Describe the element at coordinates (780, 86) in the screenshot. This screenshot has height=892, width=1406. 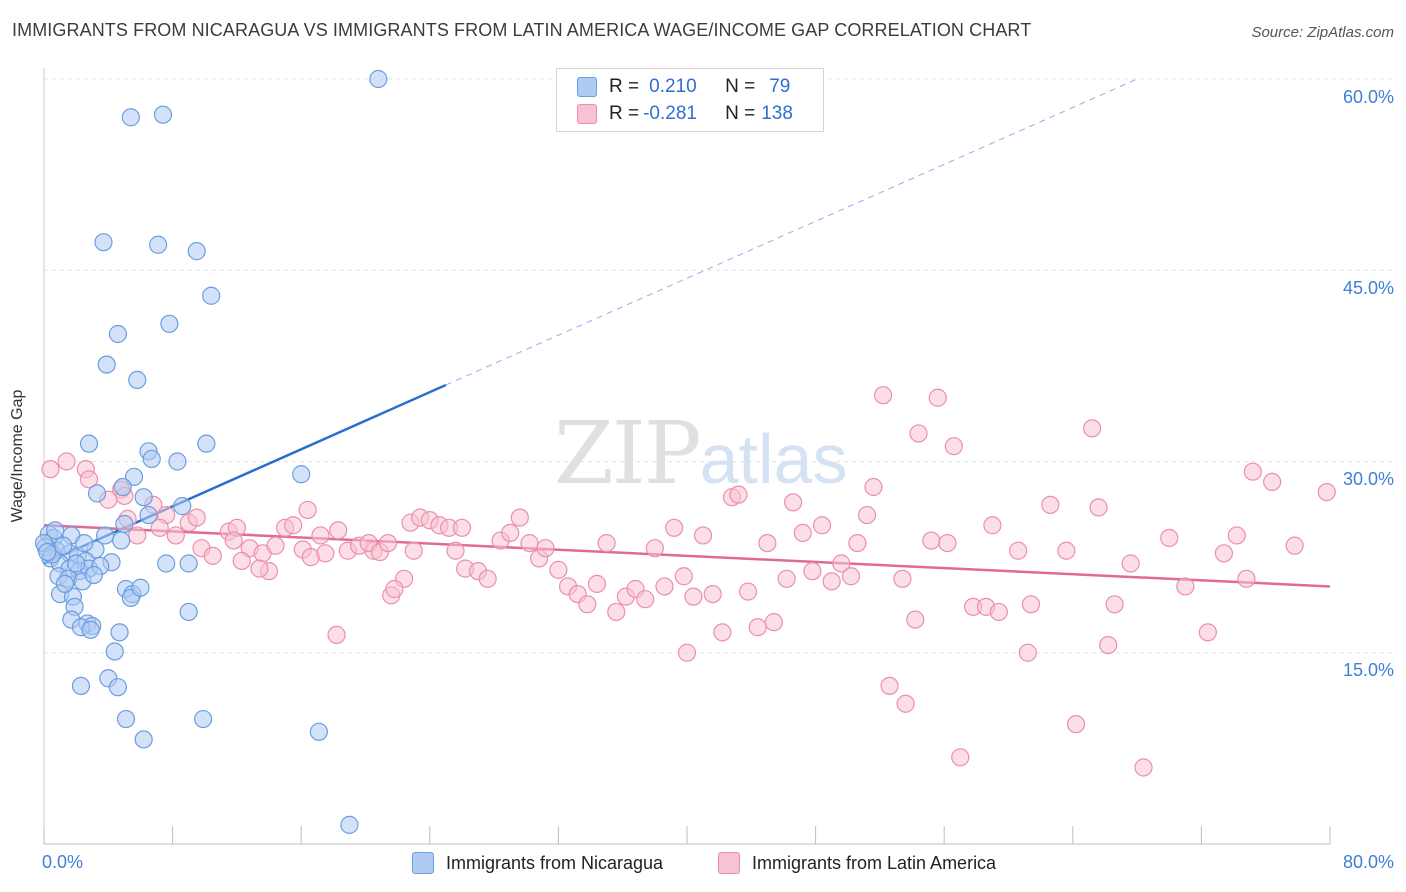
I see `n-value: 79` at that location.